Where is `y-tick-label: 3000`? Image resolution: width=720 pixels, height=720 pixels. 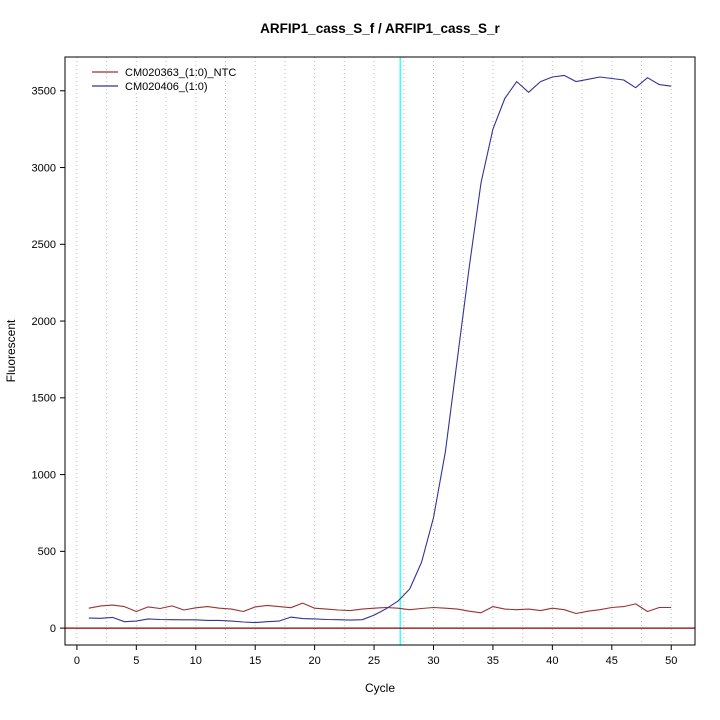
y-tick-label: 3000 is located at coordinates (44, 168).